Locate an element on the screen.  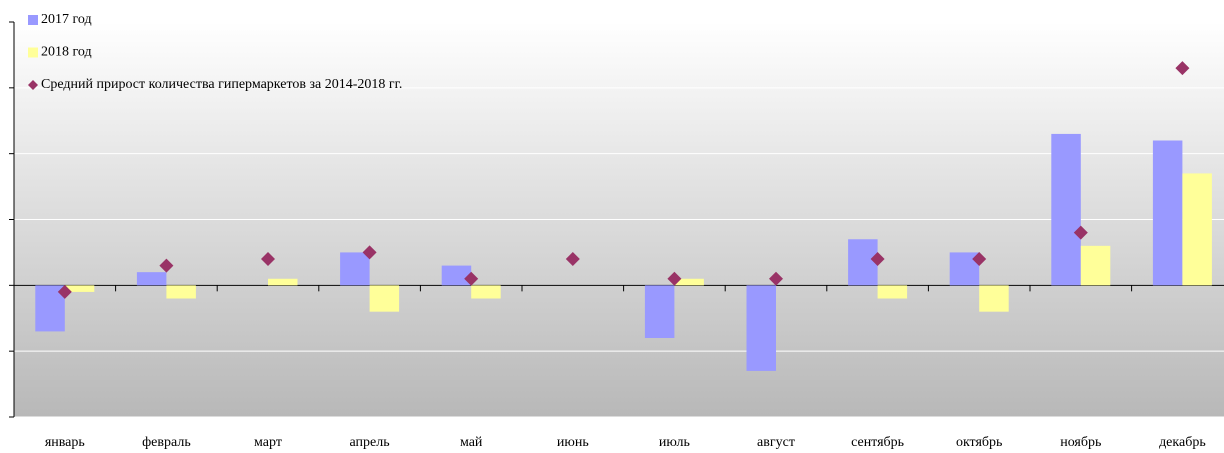
x-tick-label: июль is located at coordinates (674, 442).